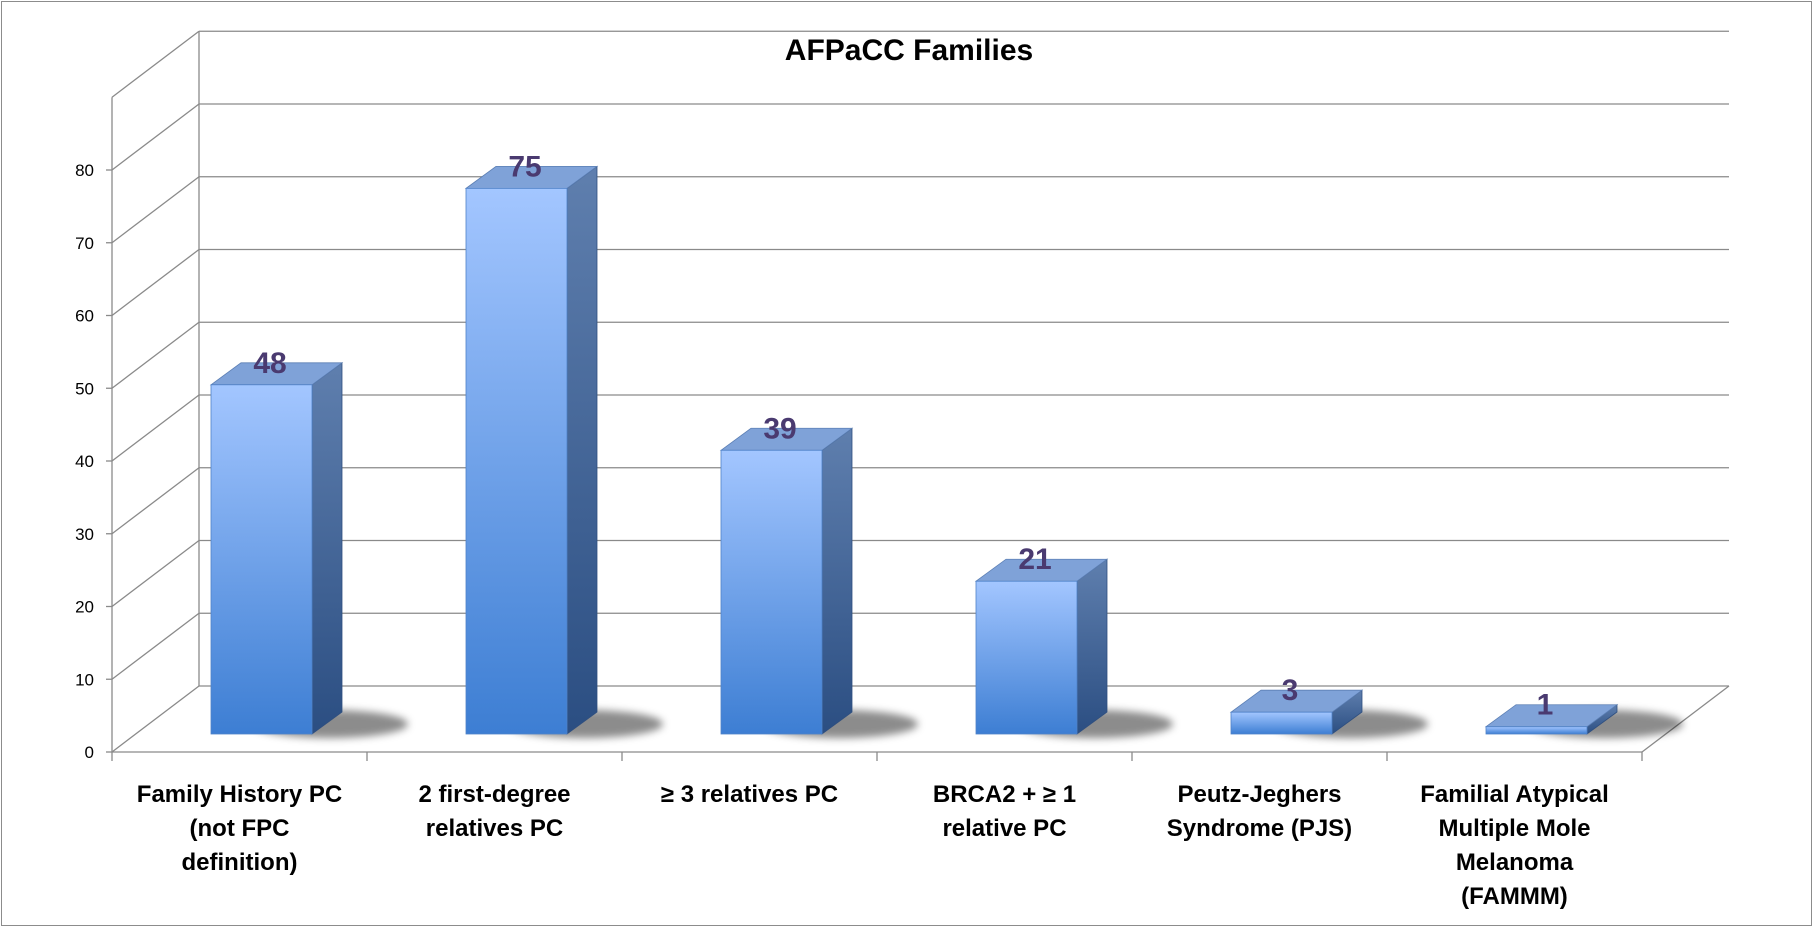 The height and width of the screenshot is (929, 1815). What do you see at coordinates (1515, 828) in the screenshot?
I see `x-tick-label-line: Multiple Mole` at bounding box center [1515, 828].